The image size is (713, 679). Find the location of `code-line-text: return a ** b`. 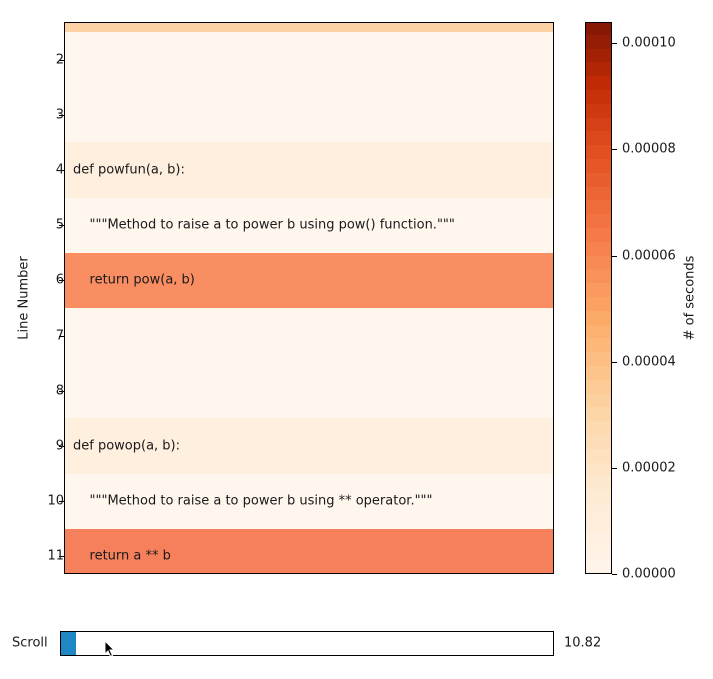

code-line-text: return a ** b is located at coordinates (122, 556).